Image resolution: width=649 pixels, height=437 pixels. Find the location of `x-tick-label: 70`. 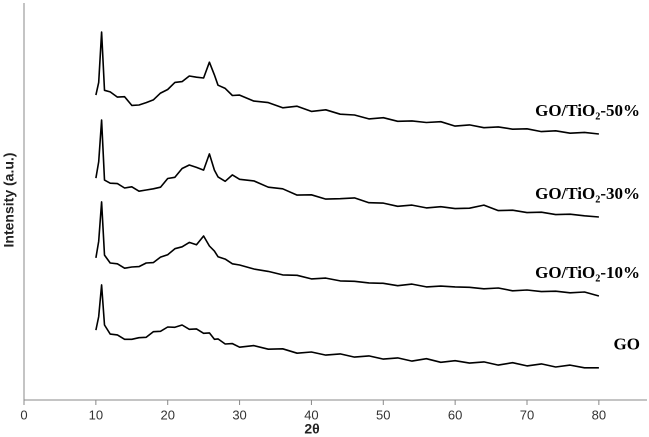

x-tick-label: 70 is located at coordinates (527, 414).